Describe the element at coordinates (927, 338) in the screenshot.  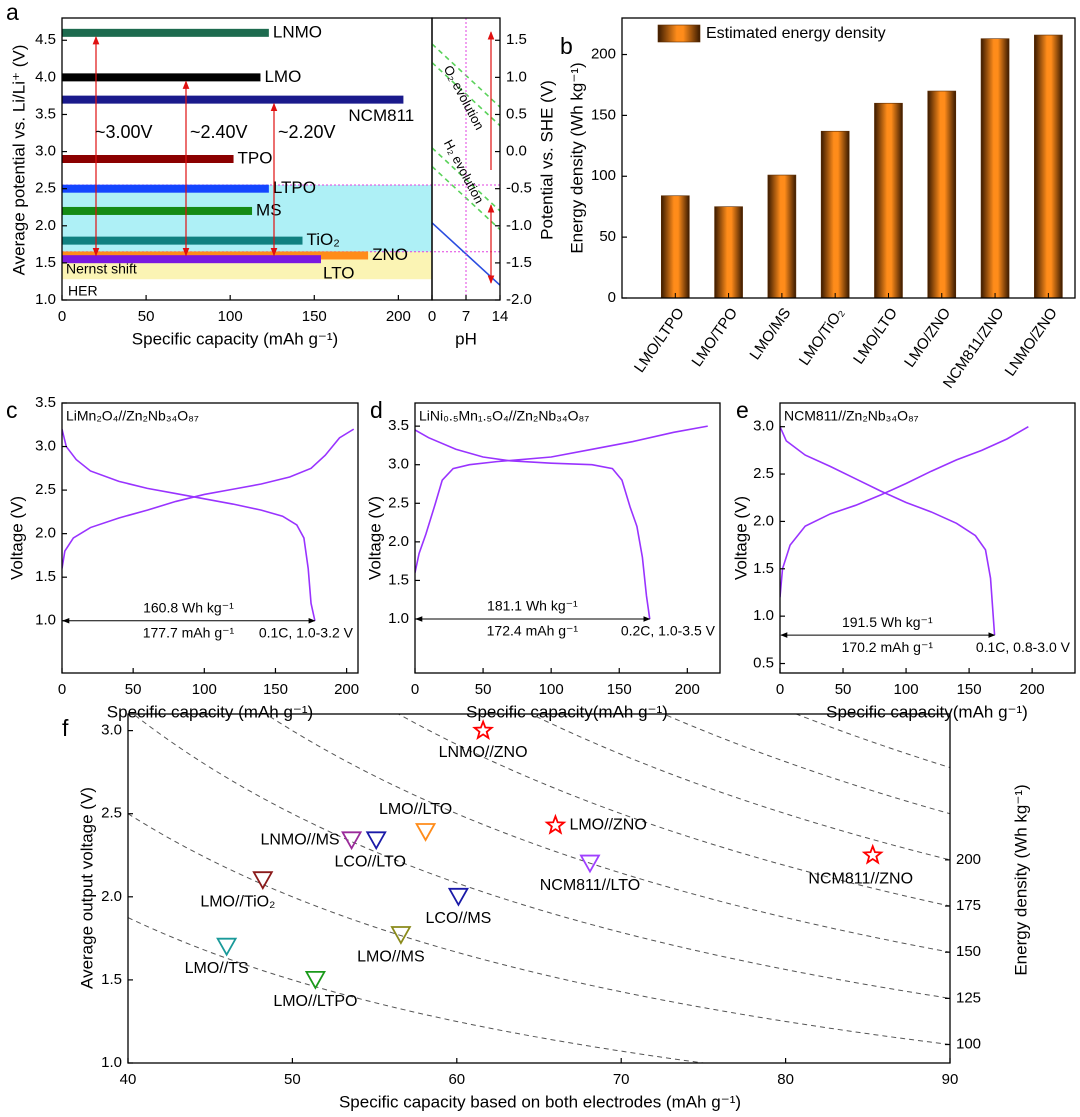
I see `x-tick-label: LMO/ZNO` at that location.